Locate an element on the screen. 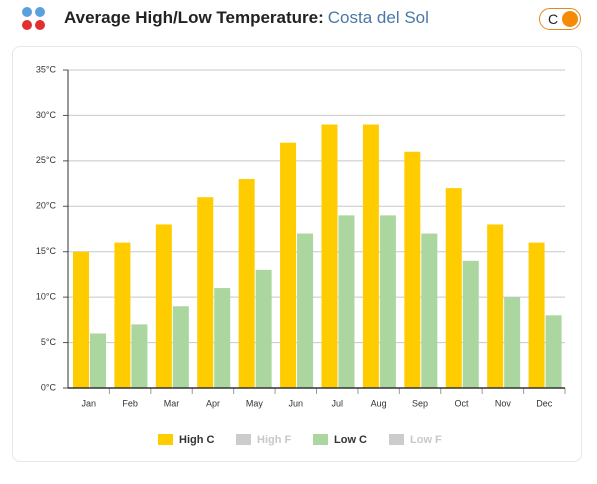 The height and width of the screenshot is (484, 597). y-tick-label: 25°C is located at coordinates (46, 160).